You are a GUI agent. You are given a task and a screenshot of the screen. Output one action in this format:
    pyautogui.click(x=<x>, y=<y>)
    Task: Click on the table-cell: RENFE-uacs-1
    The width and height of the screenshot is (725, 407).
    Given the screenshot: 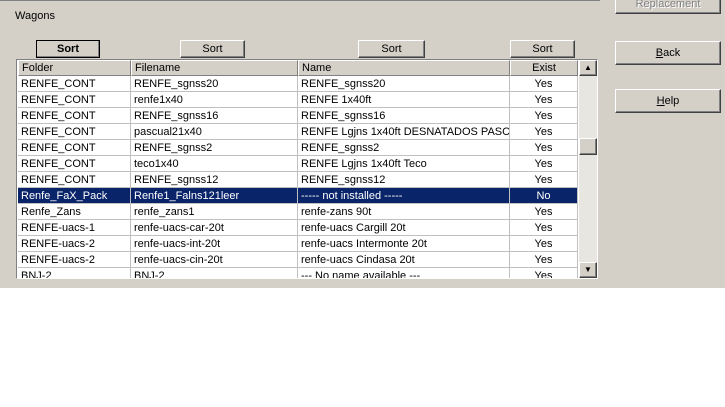 What is the action you would take?
    pyautogui.click(x=74, y=228)
    